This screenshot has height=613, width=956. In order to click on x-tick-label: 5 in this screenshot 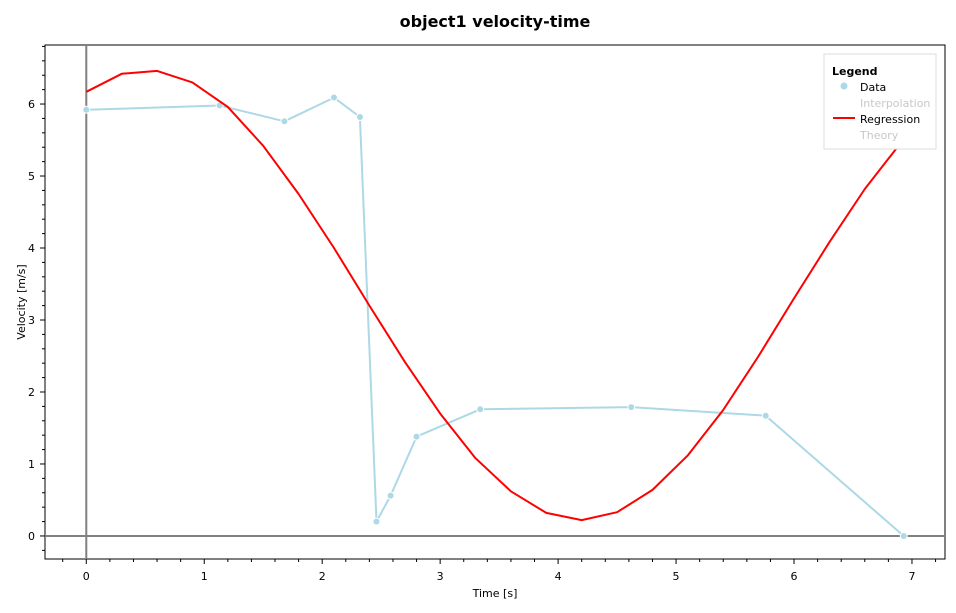, I will do `click(676, 576)`.